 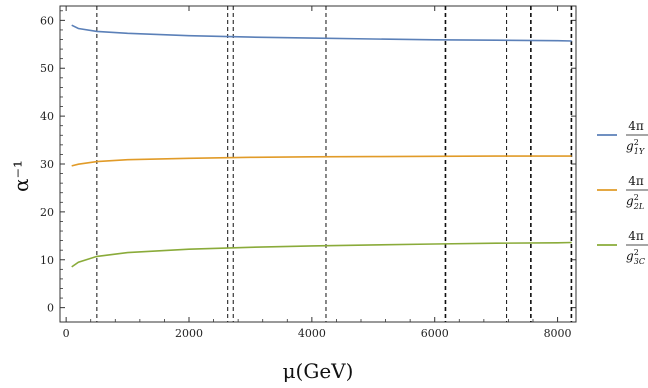 What do you see at coordinates (189, 333) in the screenshot?
I see `x-tick-label: 2000` at bounding box center [189, 333].